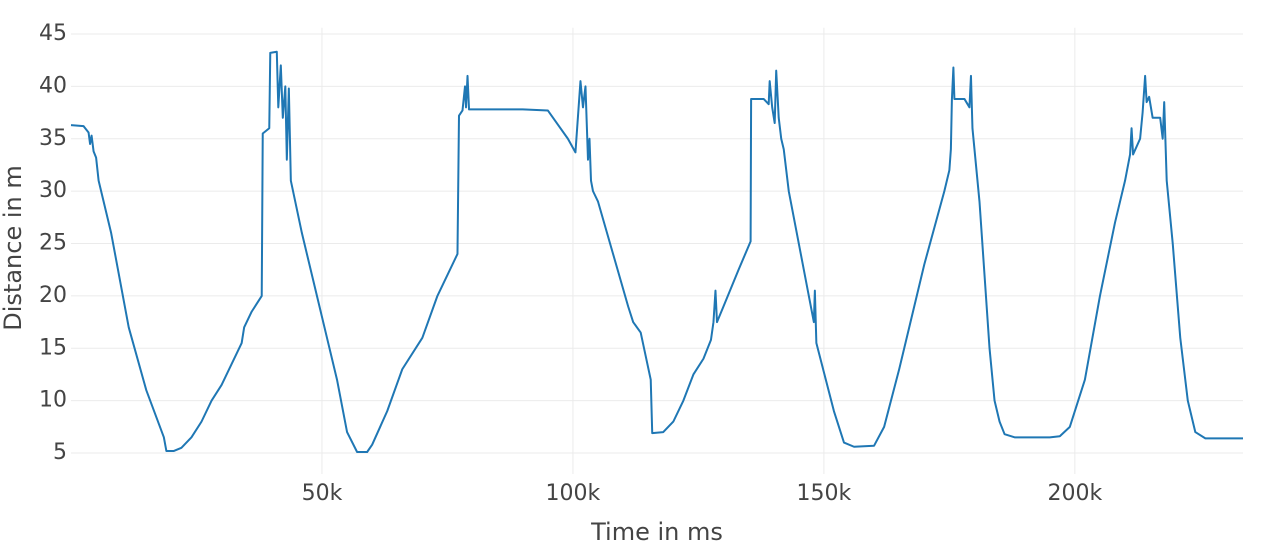 This screenshot has width=1285, height=547. What do you see at coordinates (573, 493) in the screenshot?
I see `x-tick-label: 100k` at bounding box center [573, 493].